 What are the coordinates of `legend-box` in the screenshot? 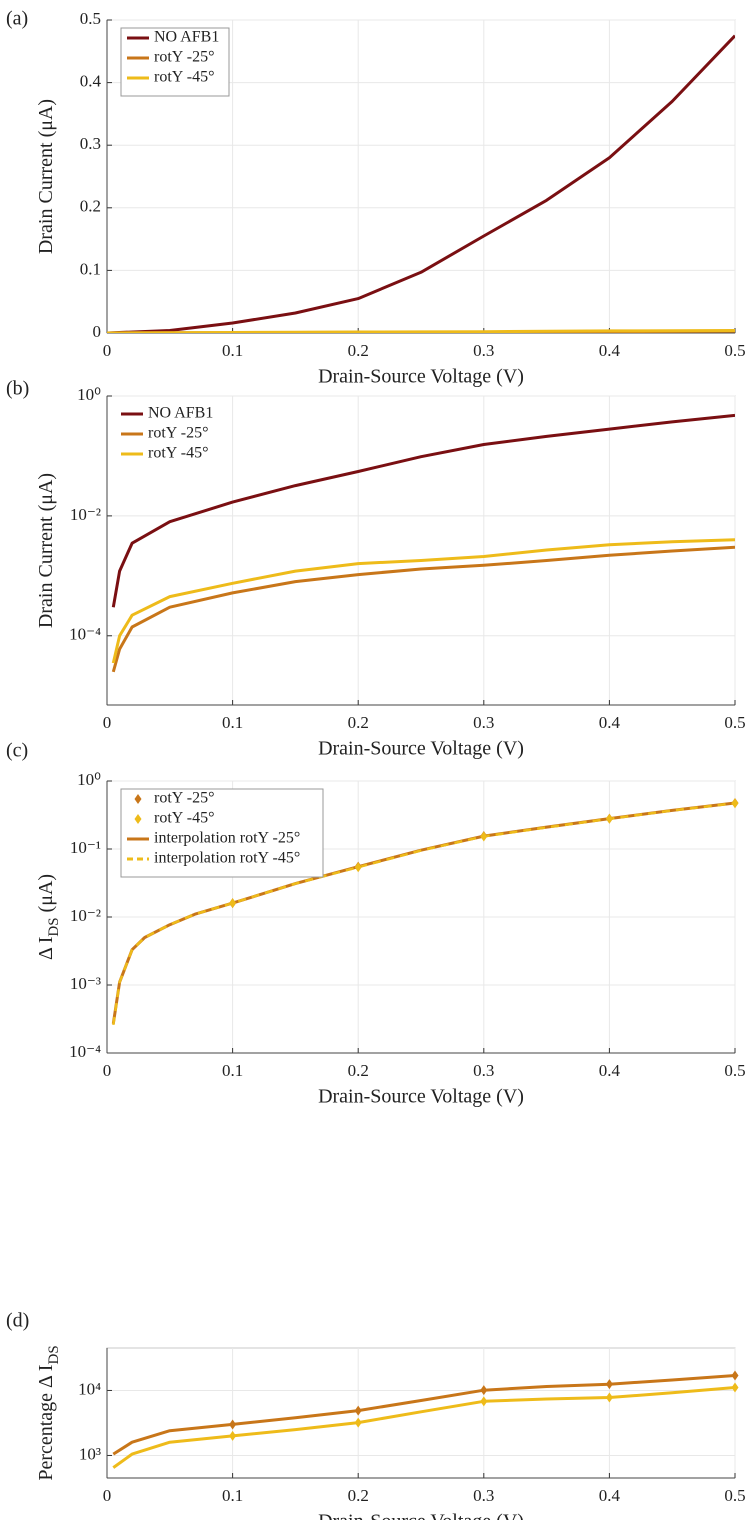 It's located at (222, 833).